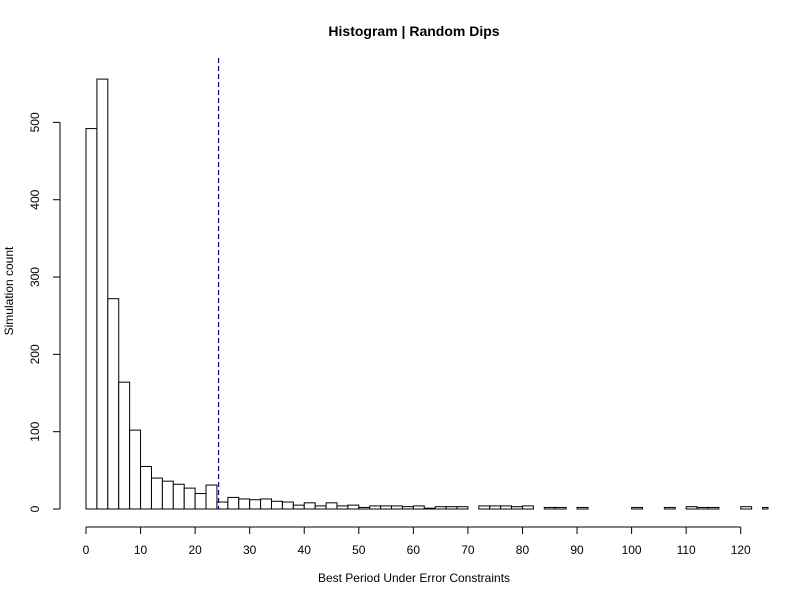  I want to click on x-tick-label: 20, so click(195, 550).